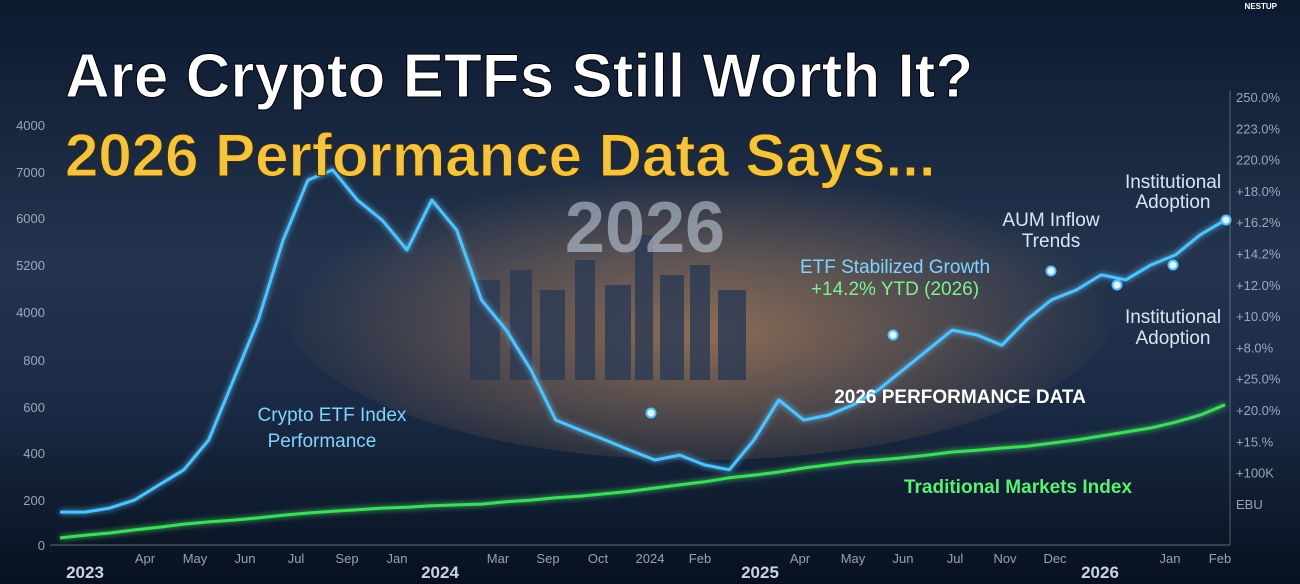 The width and height of the screenshot is (1300, 584). What do you see at coordinates (332, 415) in the screenshot?
I see `annotation: Crypto ETF Index` at bounding box center [332, 415].